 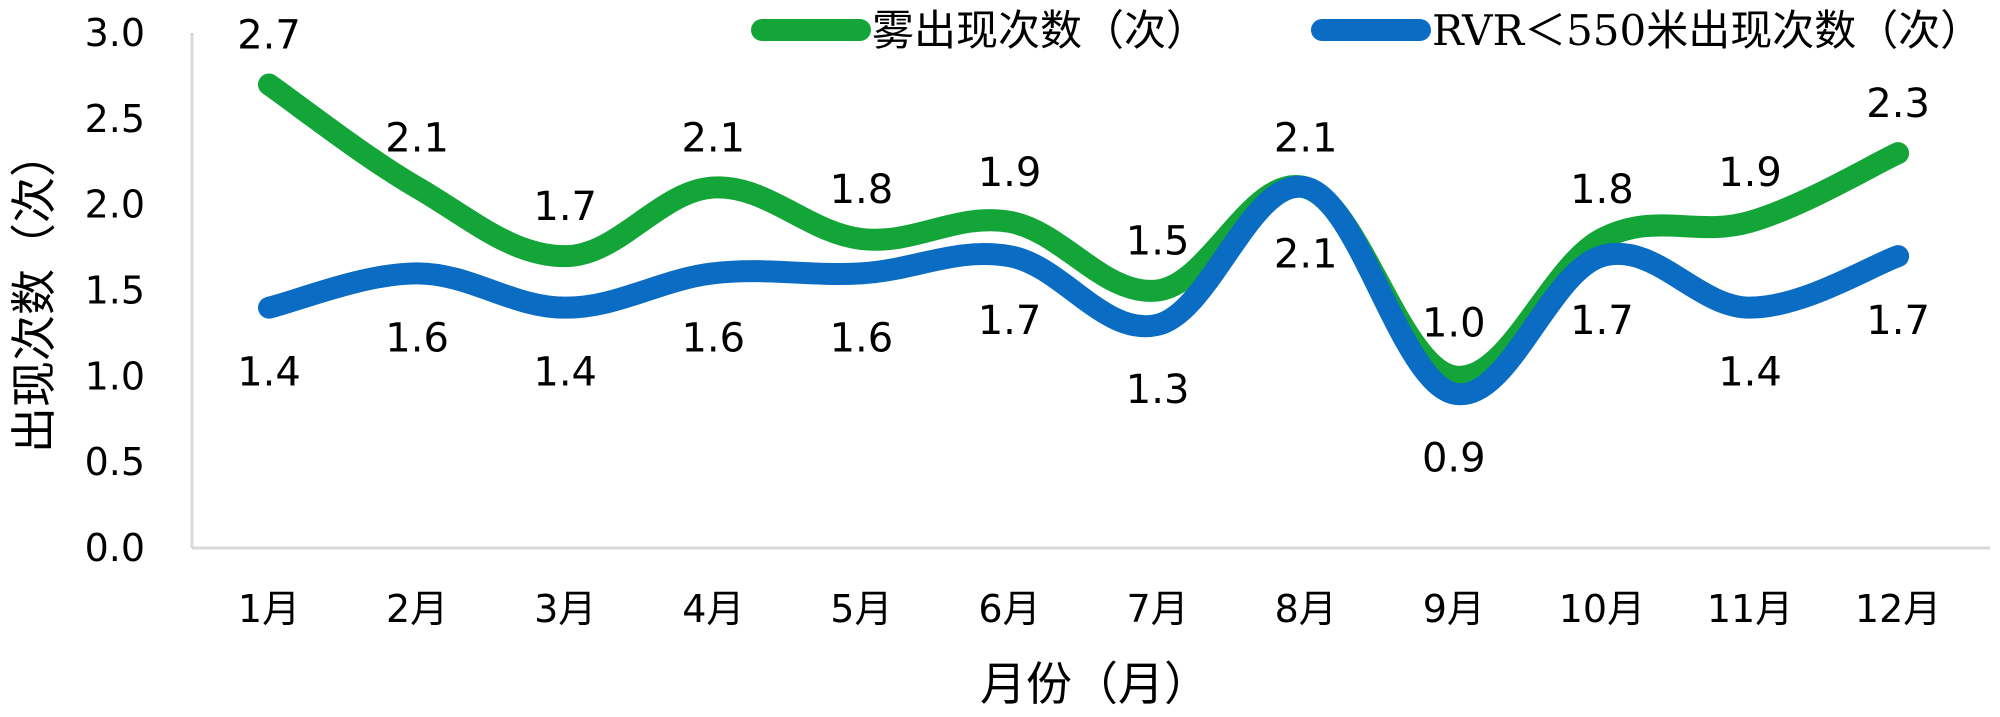 I want to click on x-tick-label: 6月, so click(x=1009, y=609).